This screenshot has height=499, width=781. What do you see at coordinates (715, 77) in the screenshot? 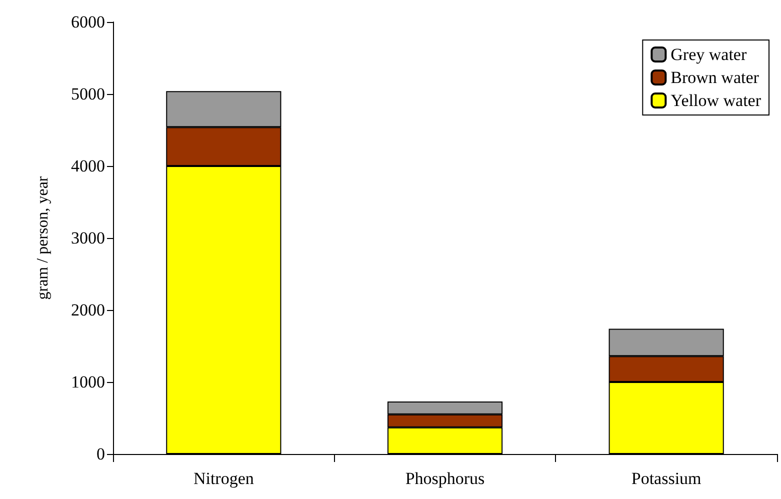
I see `legend-label: Brown water` at bounding box center [715, 77].